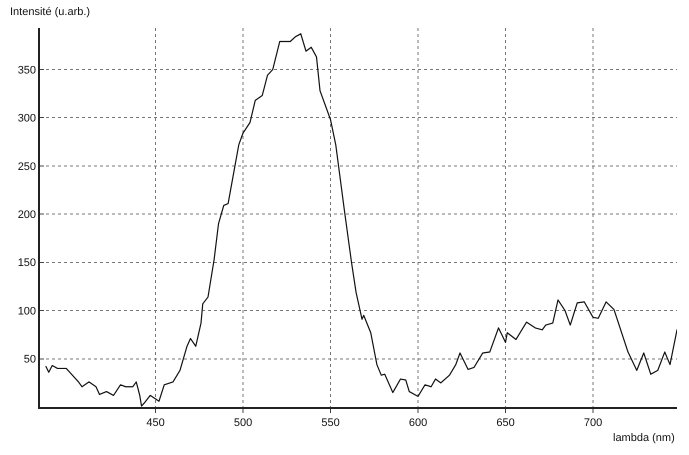  I want to click on x-tick-label: 550, so click(330, 422).